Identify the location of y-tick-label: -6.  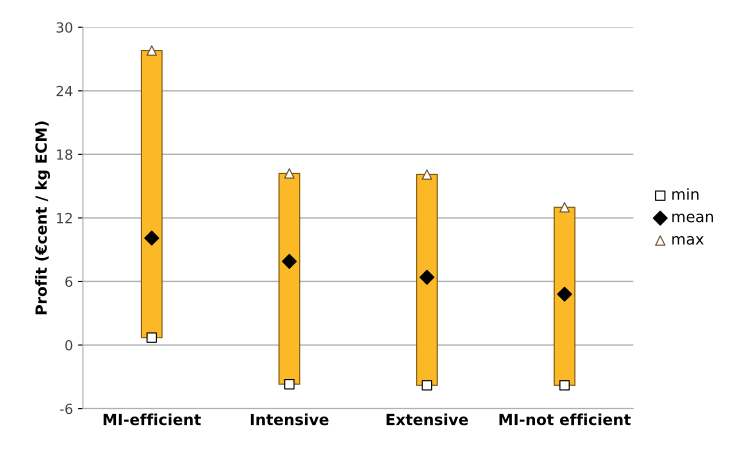
(66, 409).